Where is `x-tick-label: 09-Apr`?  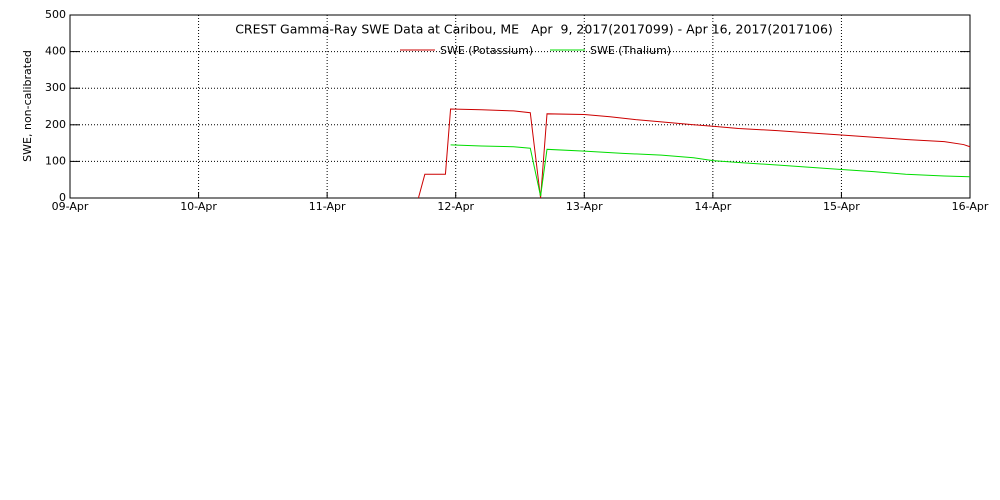
x-tick-label: 09-Apr is located at coordinates (70, 206).